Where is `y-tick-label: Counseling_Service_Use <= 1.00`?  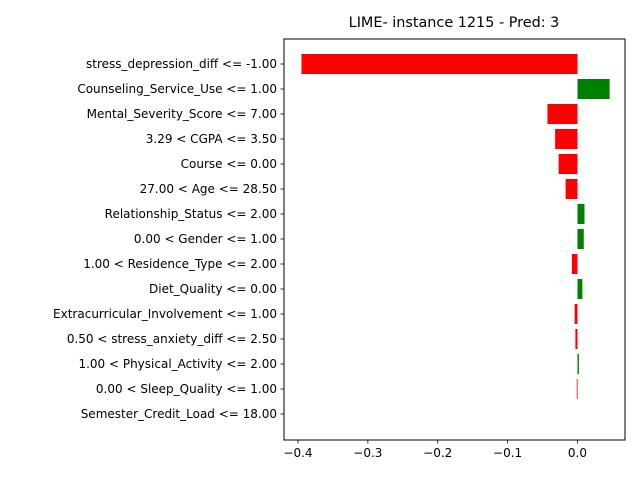
y-tick-label: Counseling_Service_Use <= 1.00 is located at coordinates (177, 89).